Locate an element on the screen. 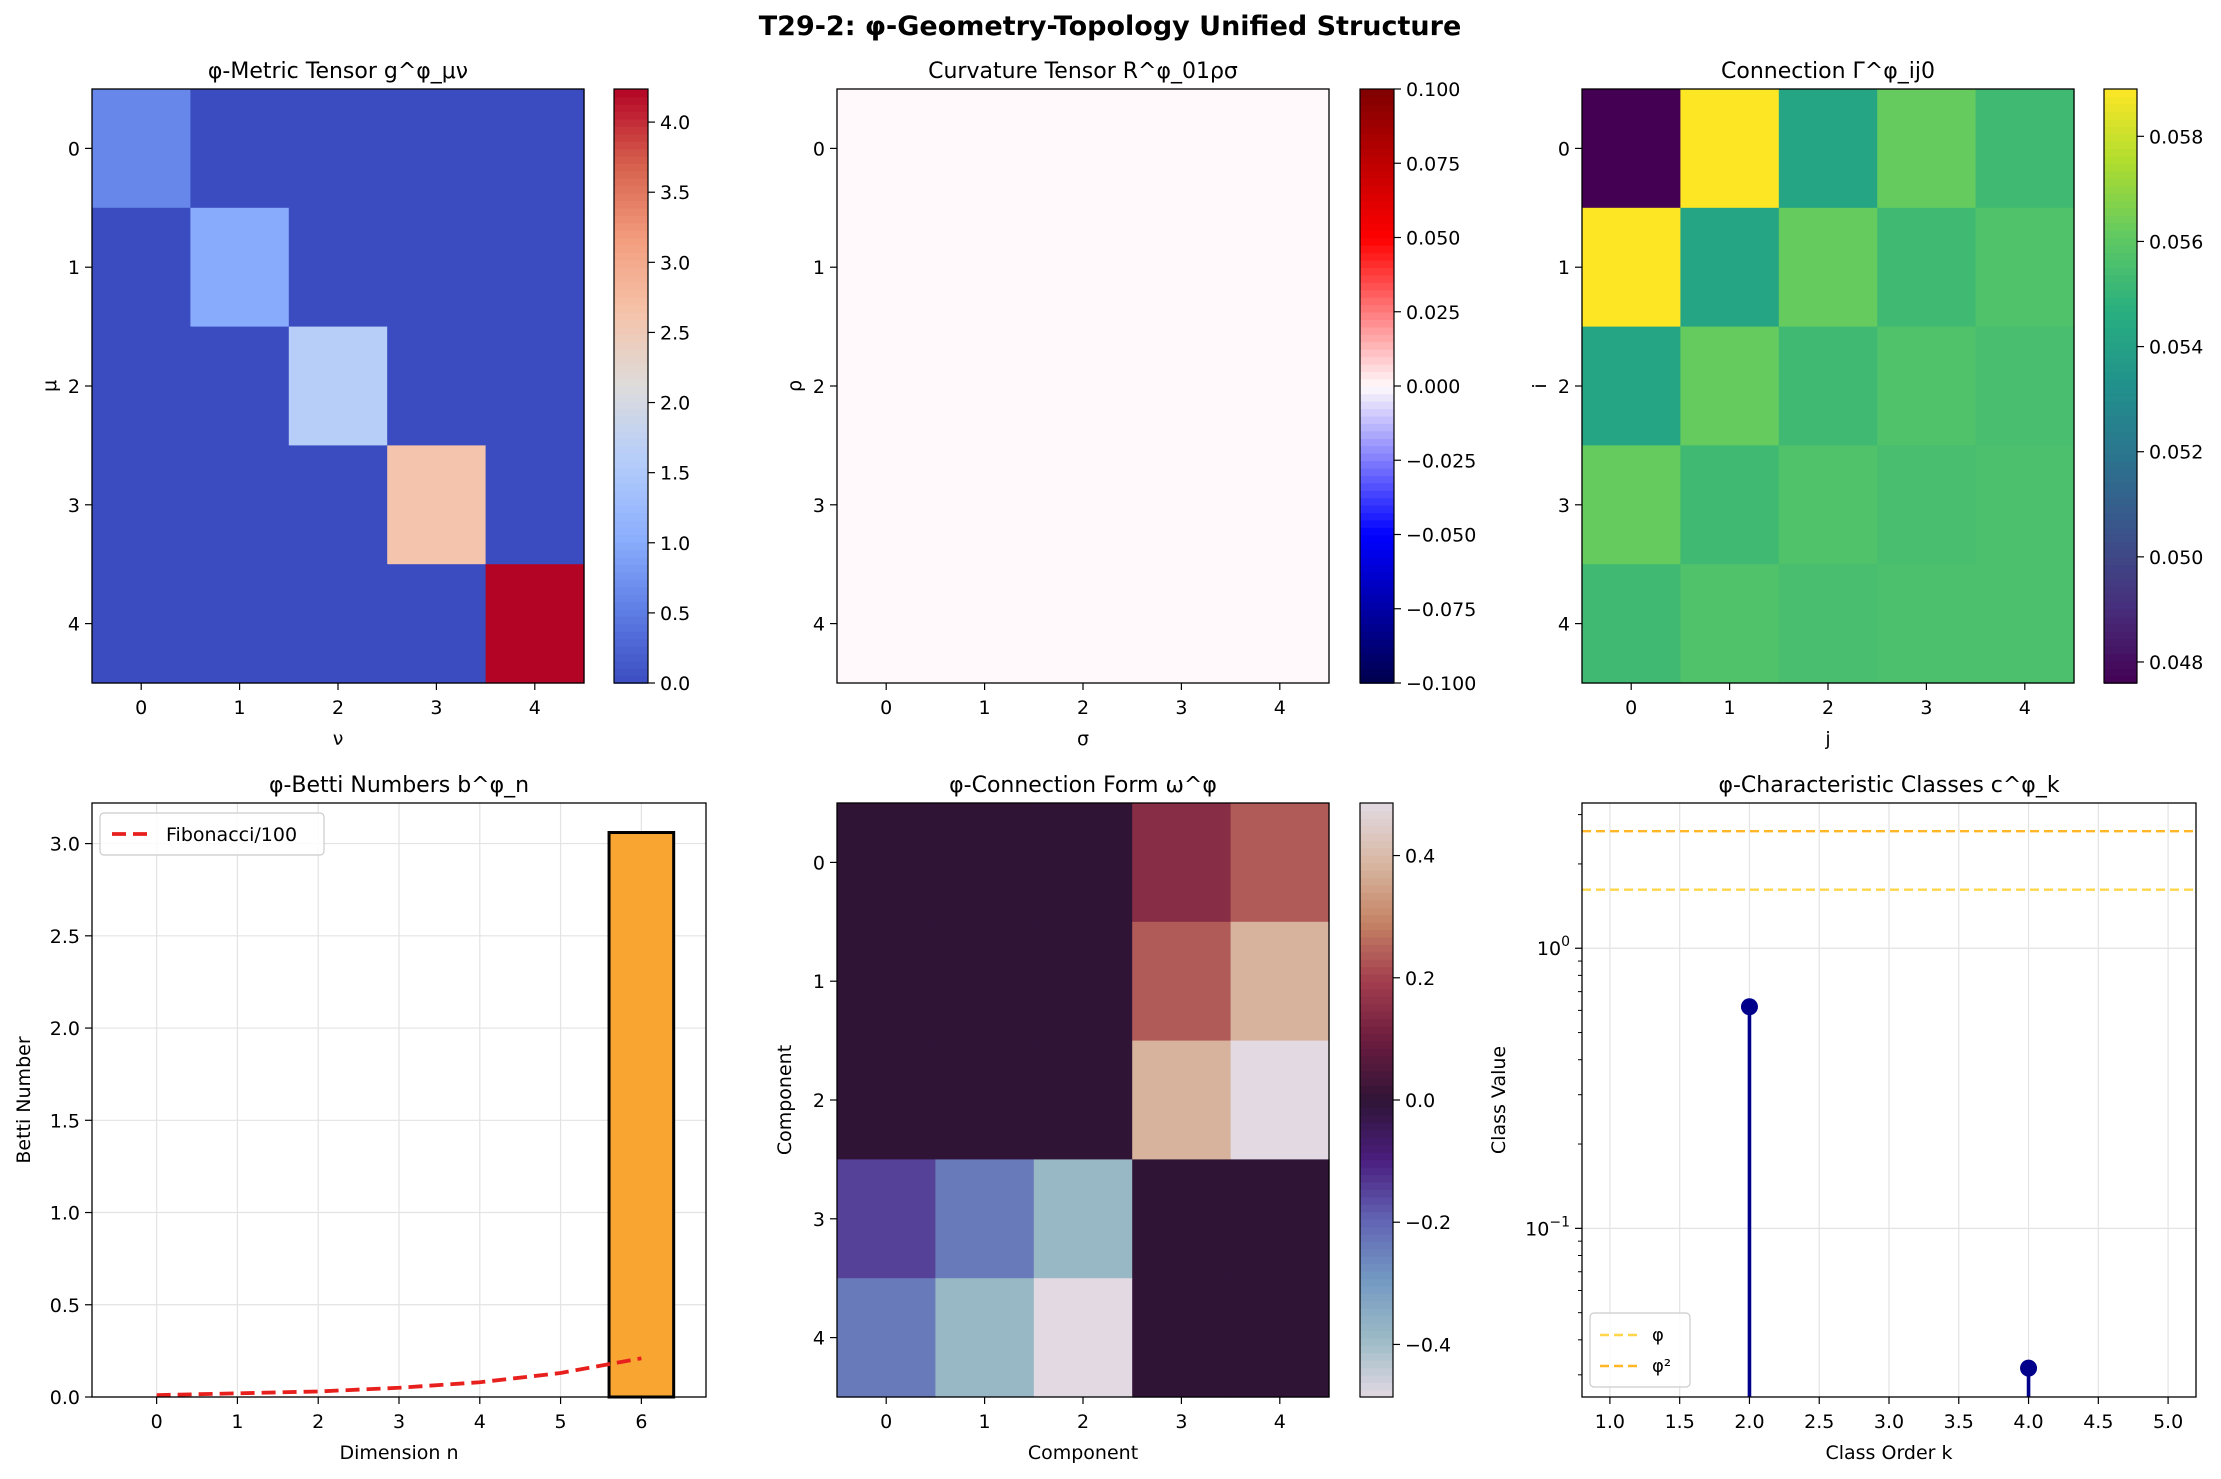 The width and height of the screenshot is (2221, 1479). stem-marker is located at coordinates (1749, 1007).